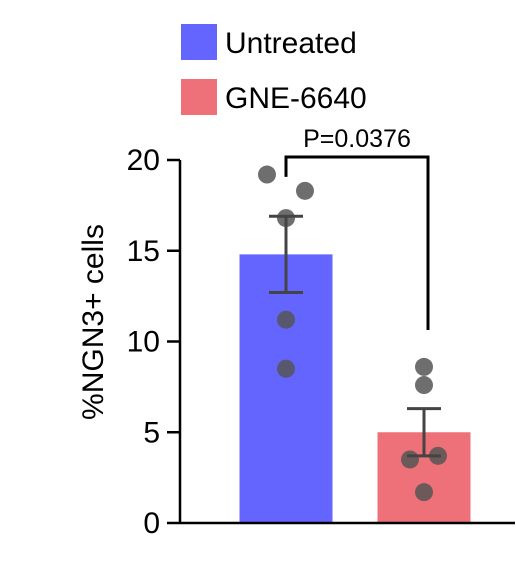 The height and width of the screenshot is (563, 516). I want to click on y-tick-label-10: 10, so click(143, 342).